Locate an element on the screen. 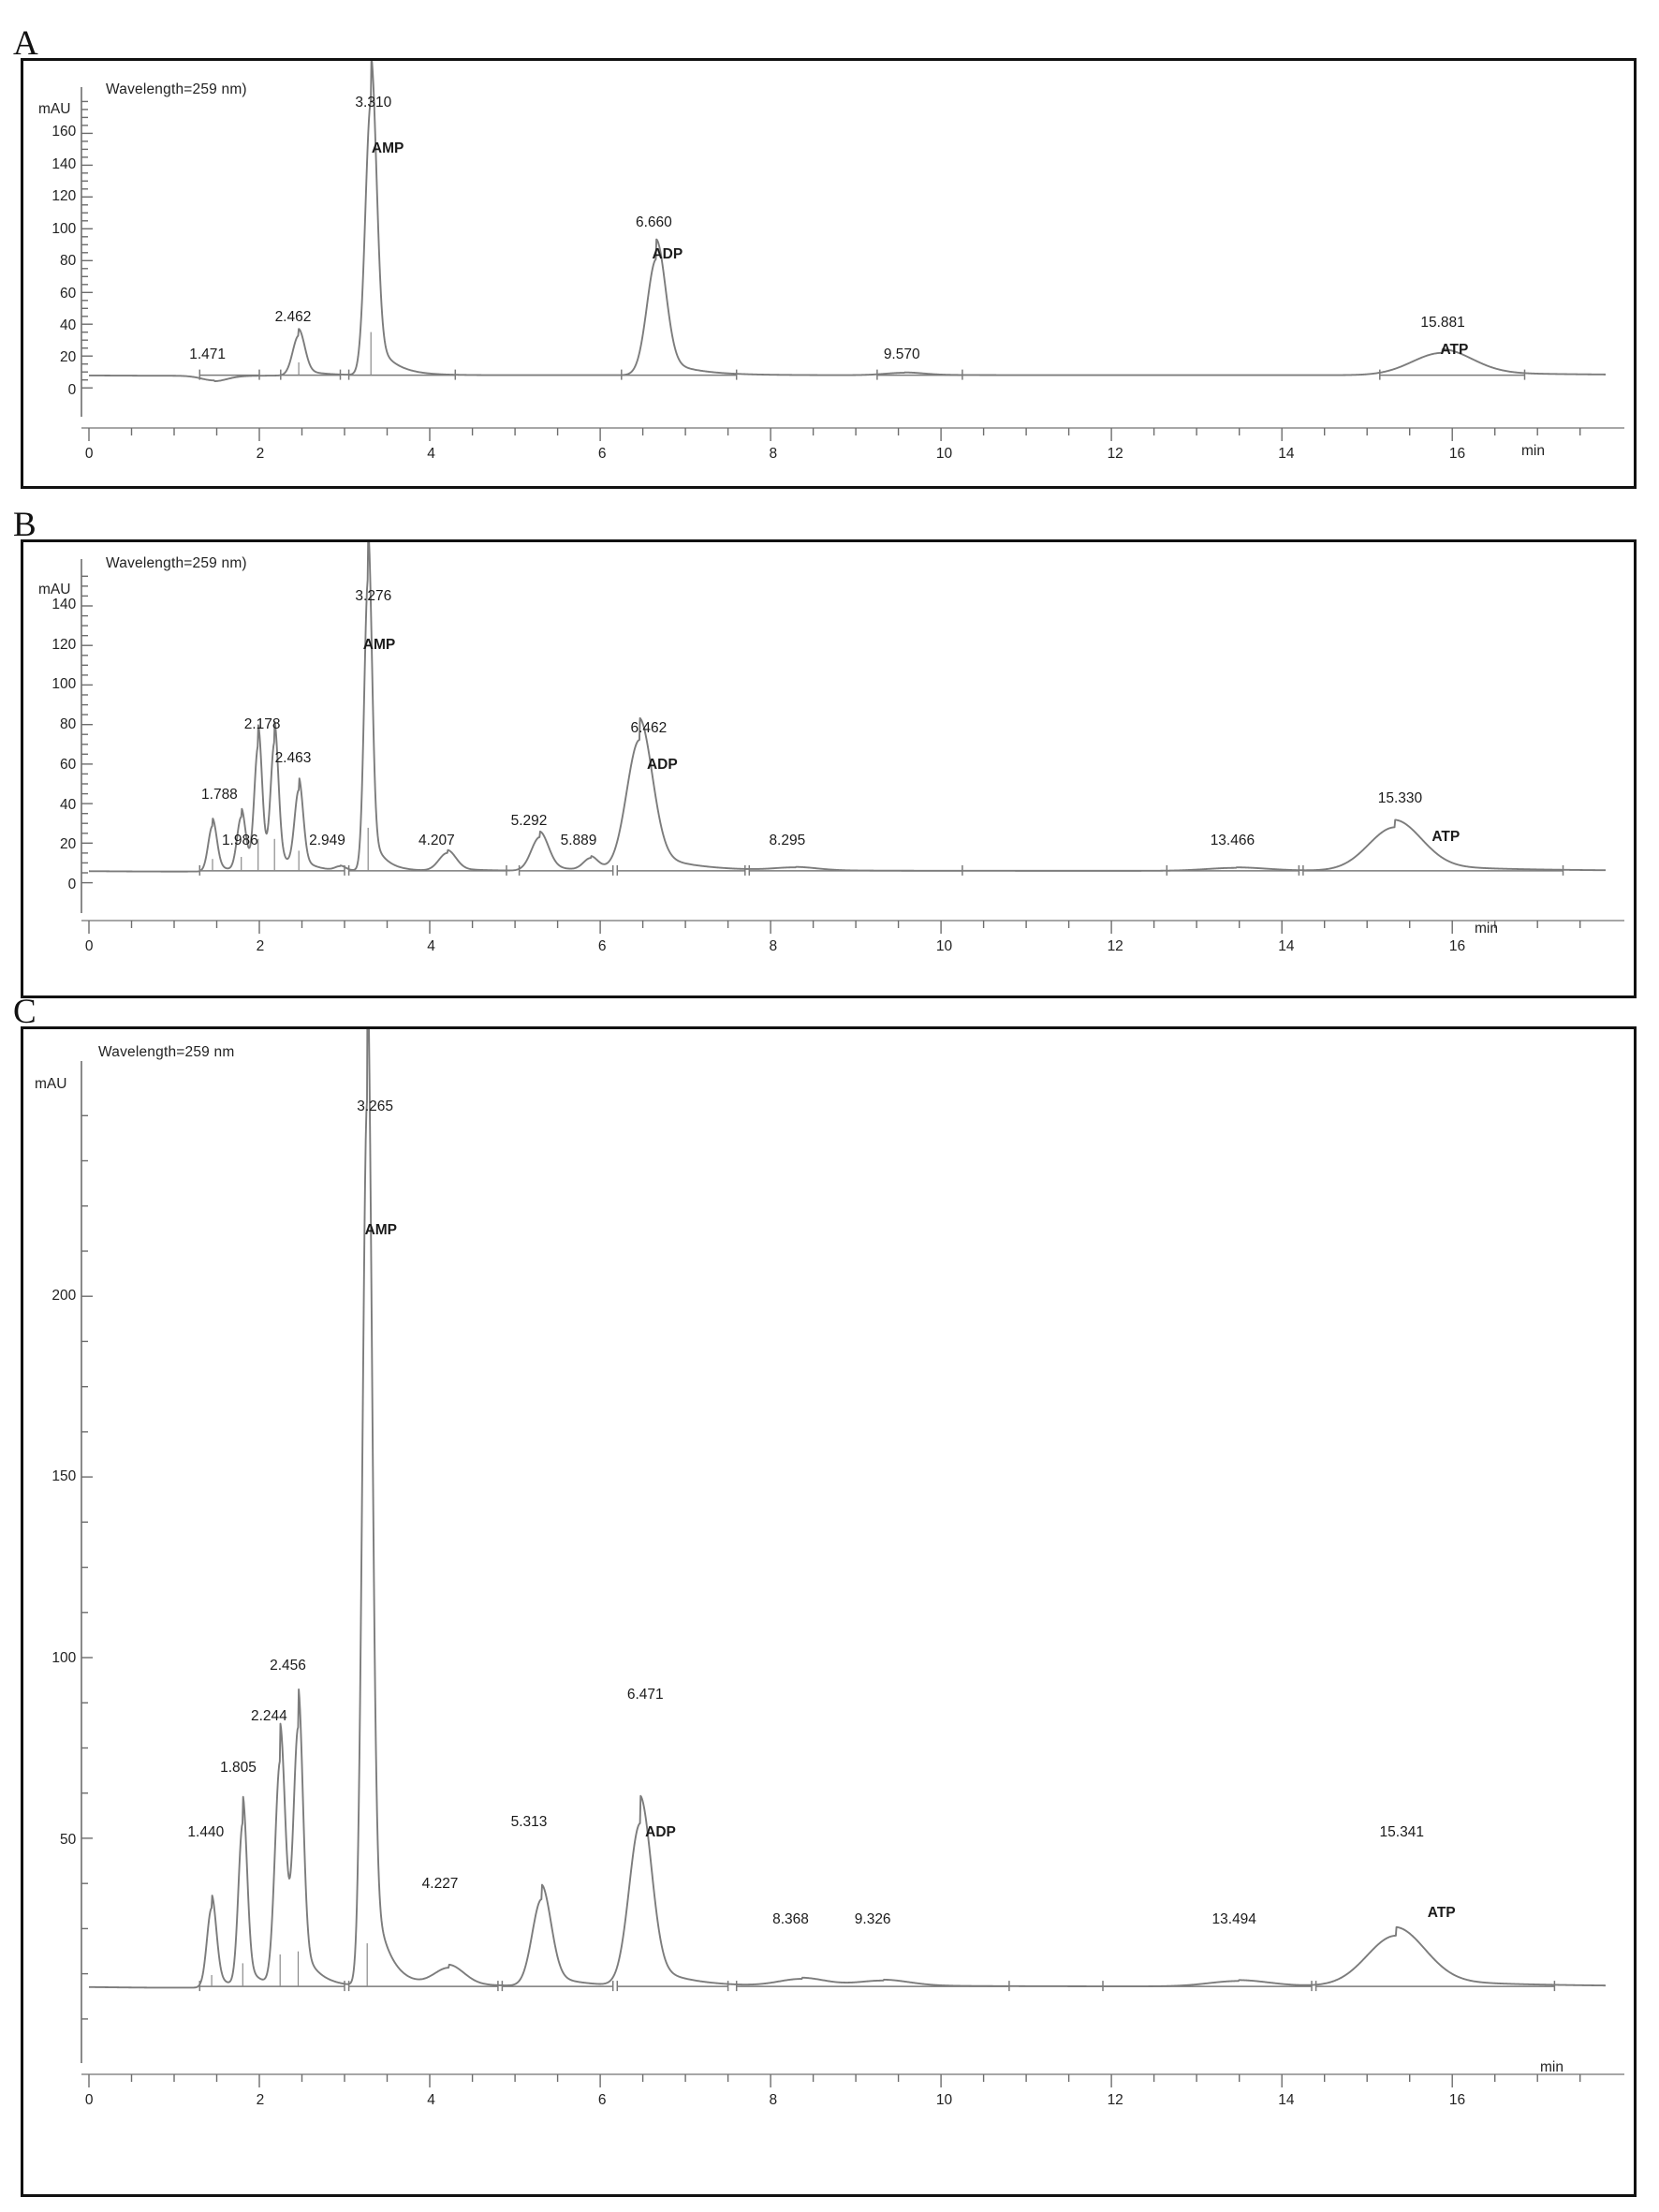  peak-rt-label: 2.462 is located at coordinates (293, 318).